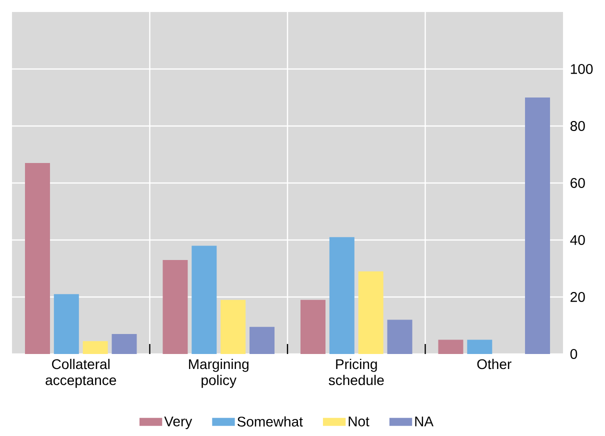 The height and width of the screenshot is (436, 605). Describe the element at coordinates (81, 373) in the screenshot. I see `x-tick-label: Collateral acceptance` at that location.